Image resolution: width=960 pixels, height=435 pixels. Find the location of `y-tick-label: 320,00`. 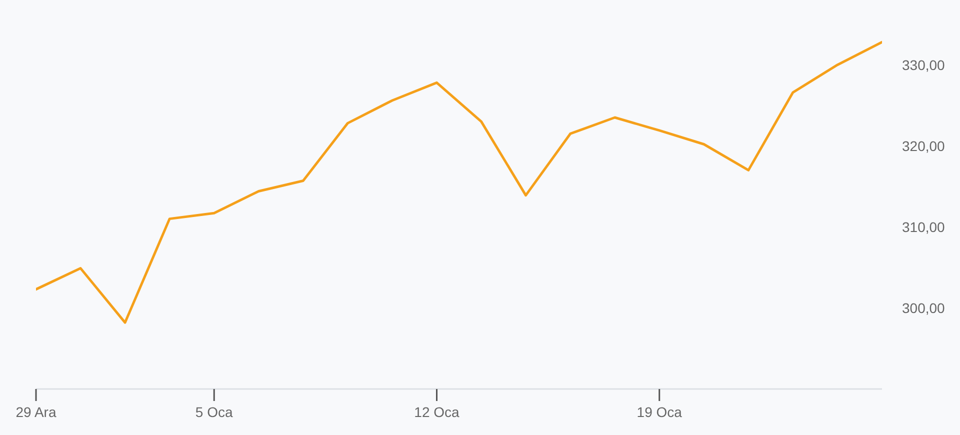

y-tick-label: 320,00 is located at coordinates (924, 146).